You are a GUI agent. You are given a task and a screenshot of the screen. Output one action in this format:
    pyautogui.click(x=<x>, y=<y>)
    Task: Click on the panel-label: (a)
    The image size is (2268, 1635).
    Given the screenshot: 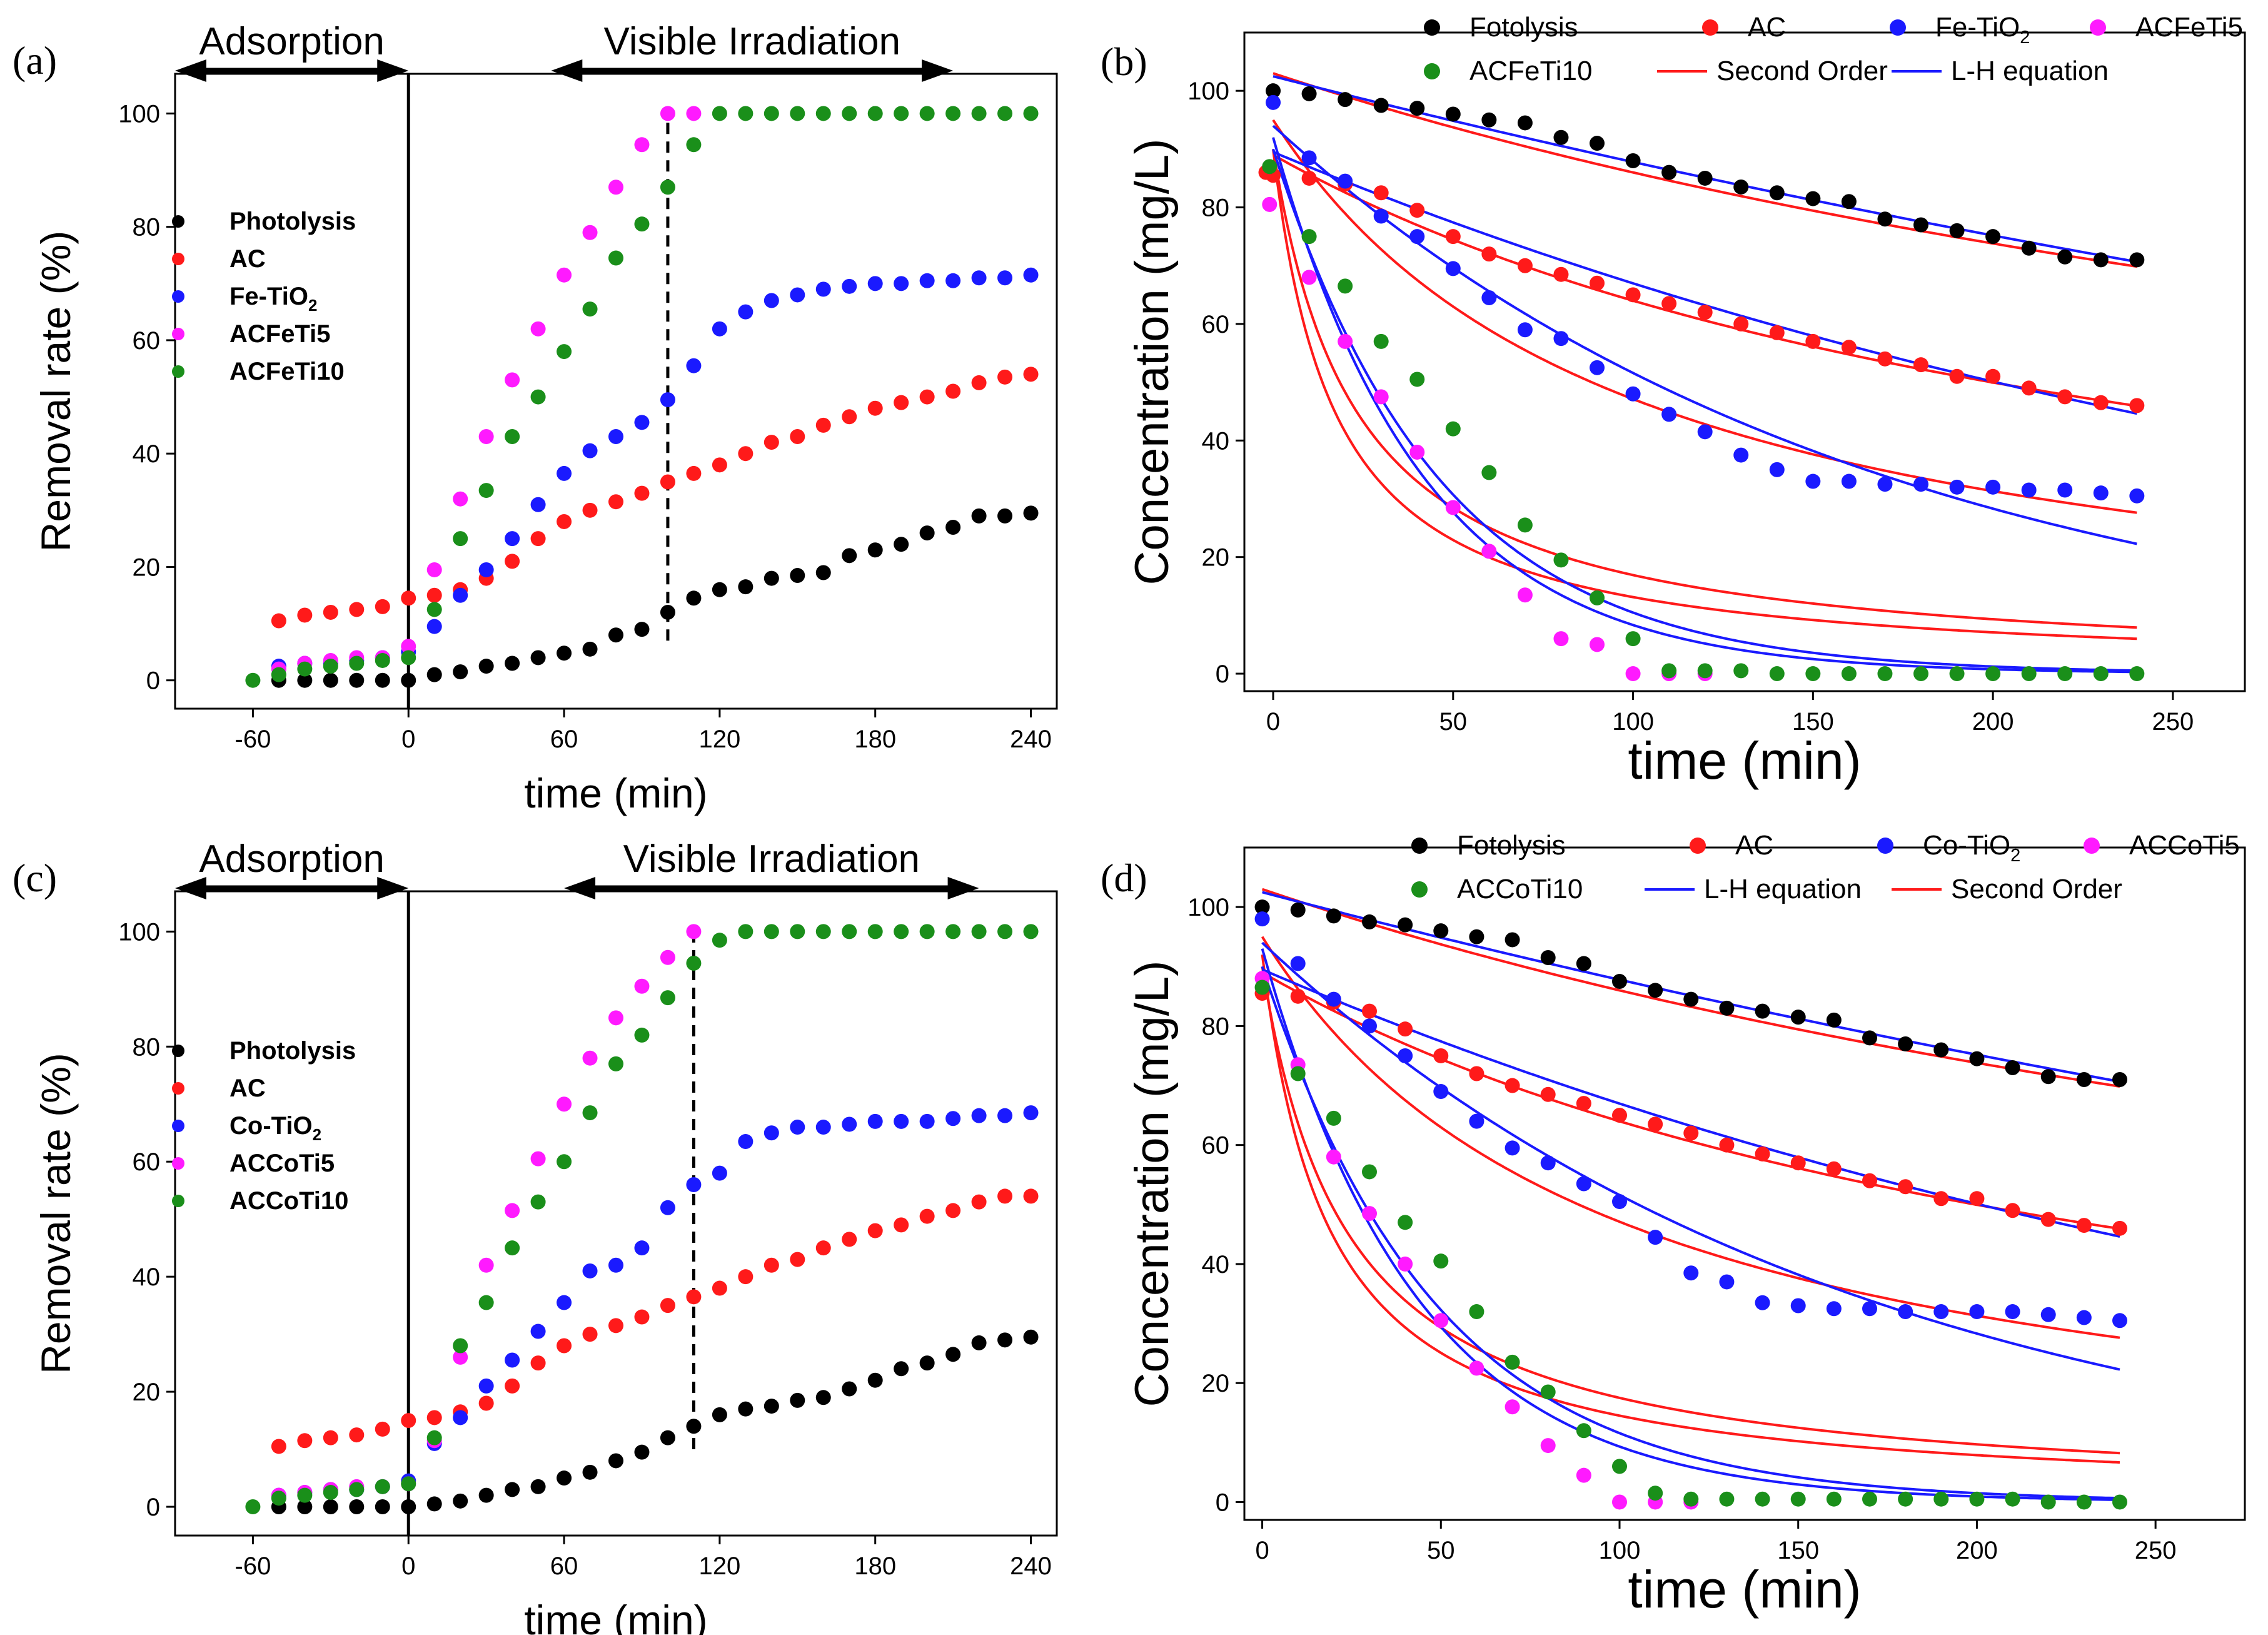 What is the action you would take?
    pyautogui.click(x=35, y=60)
    